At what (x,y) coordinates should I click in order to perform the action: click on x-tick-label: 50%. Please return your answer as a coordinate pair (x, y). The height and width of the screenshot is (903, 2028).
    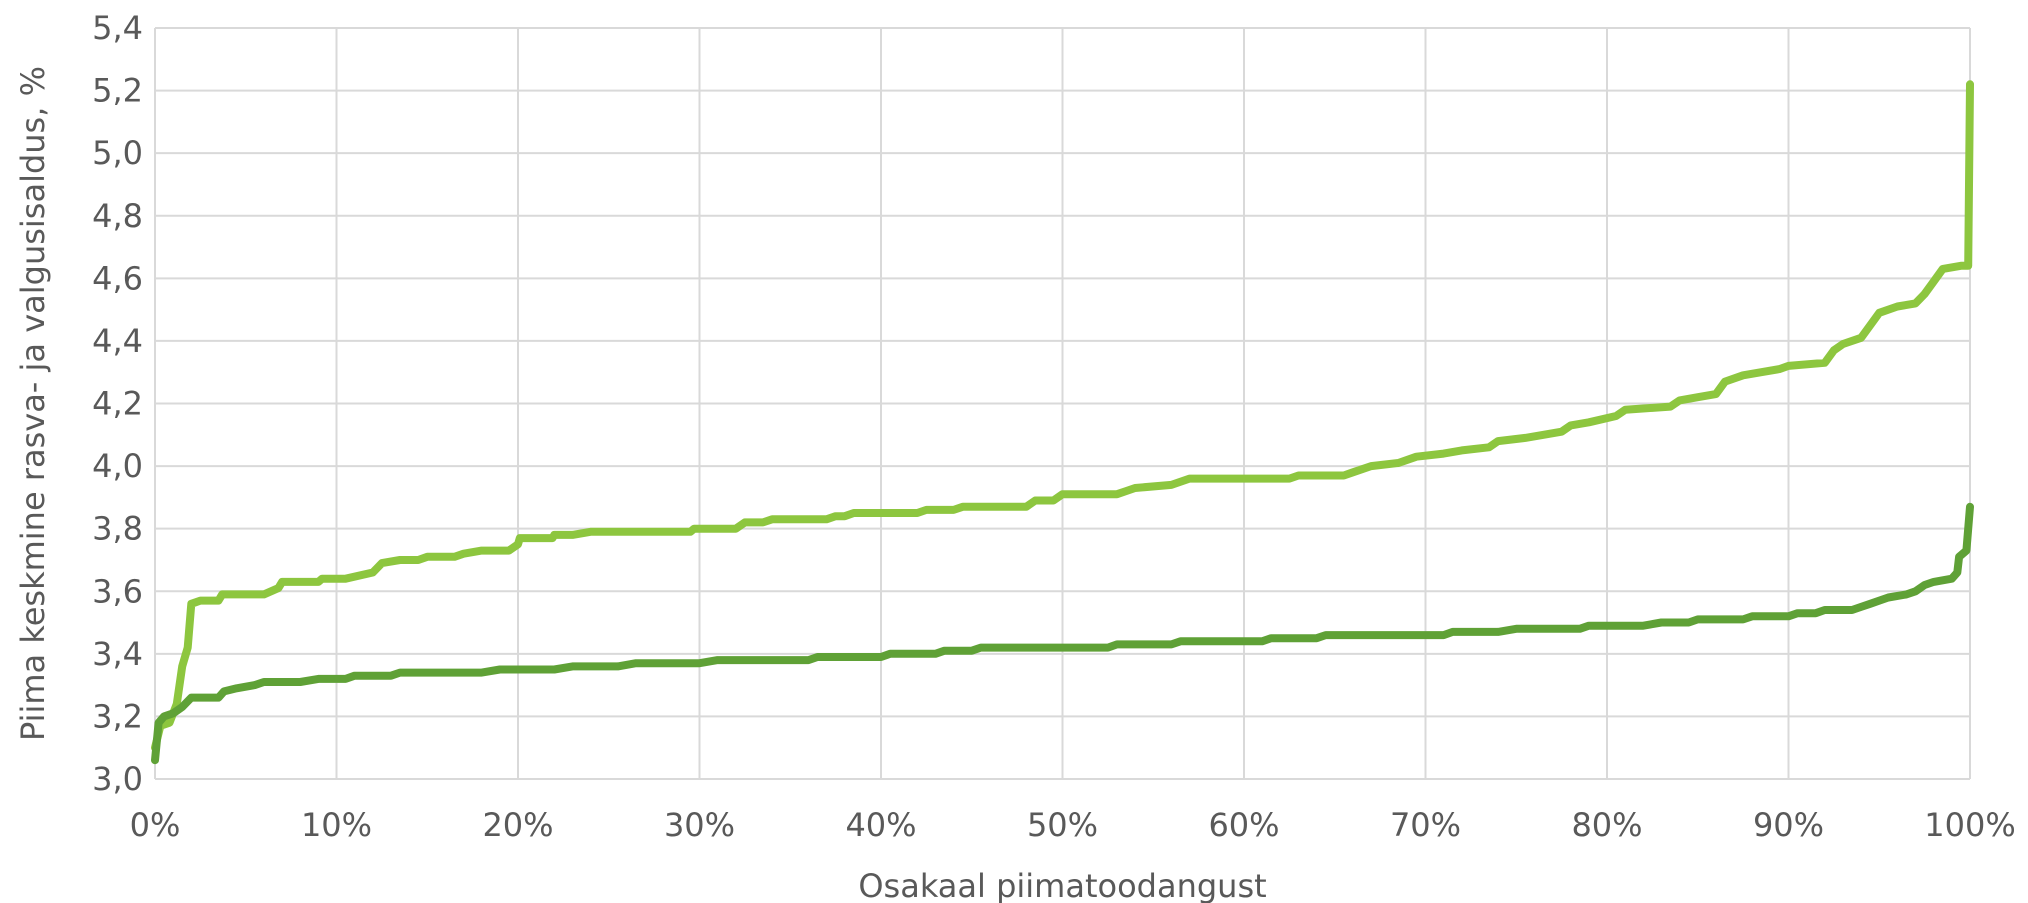
    Looking at the image, I should click on (1062, 825).